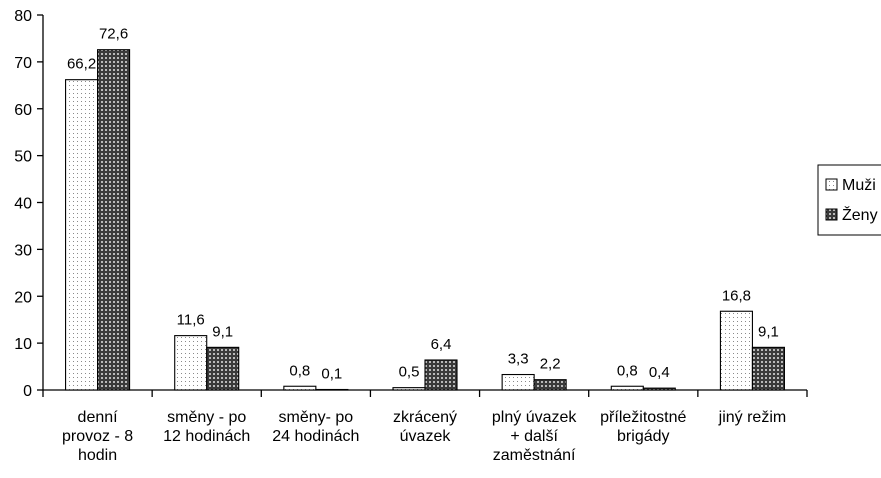 The width and height of the screenshot is (881, 478). I want to click on y-axis: 0 10 20 30 40 50 60 70 80, so click(29, 204).